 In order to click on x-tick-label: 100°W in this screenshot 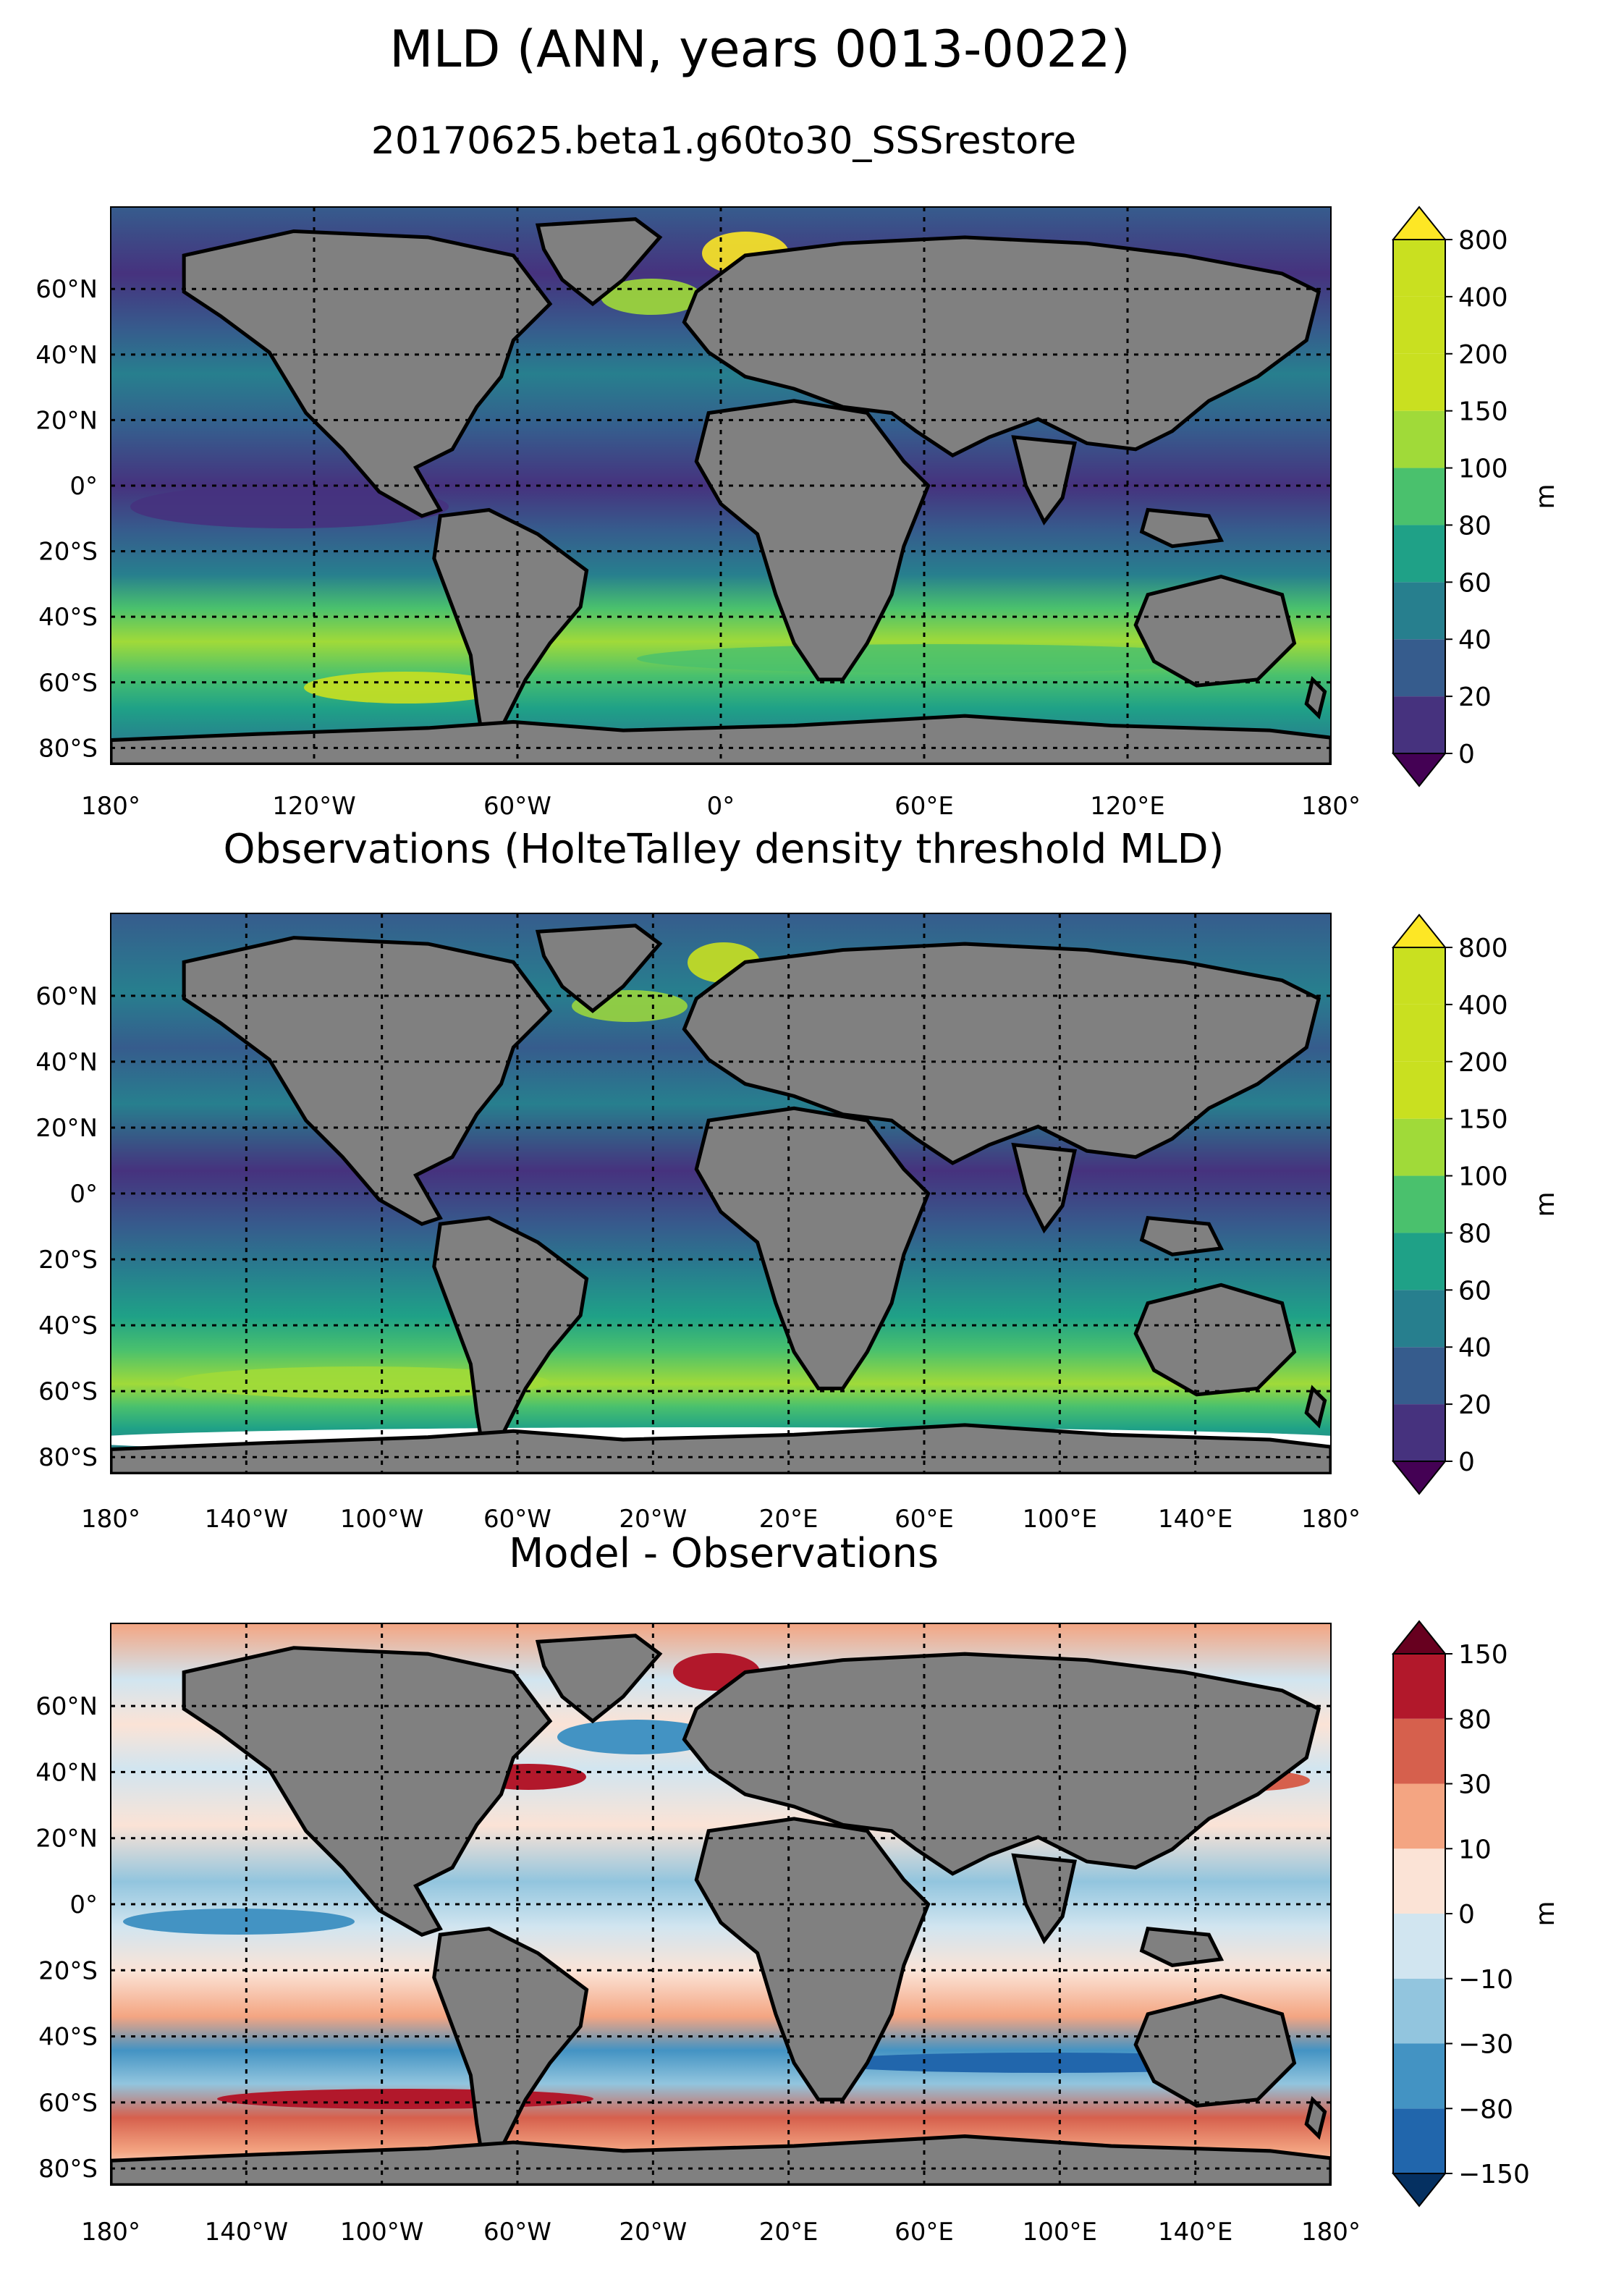, I will do `click(382, 2232)`.